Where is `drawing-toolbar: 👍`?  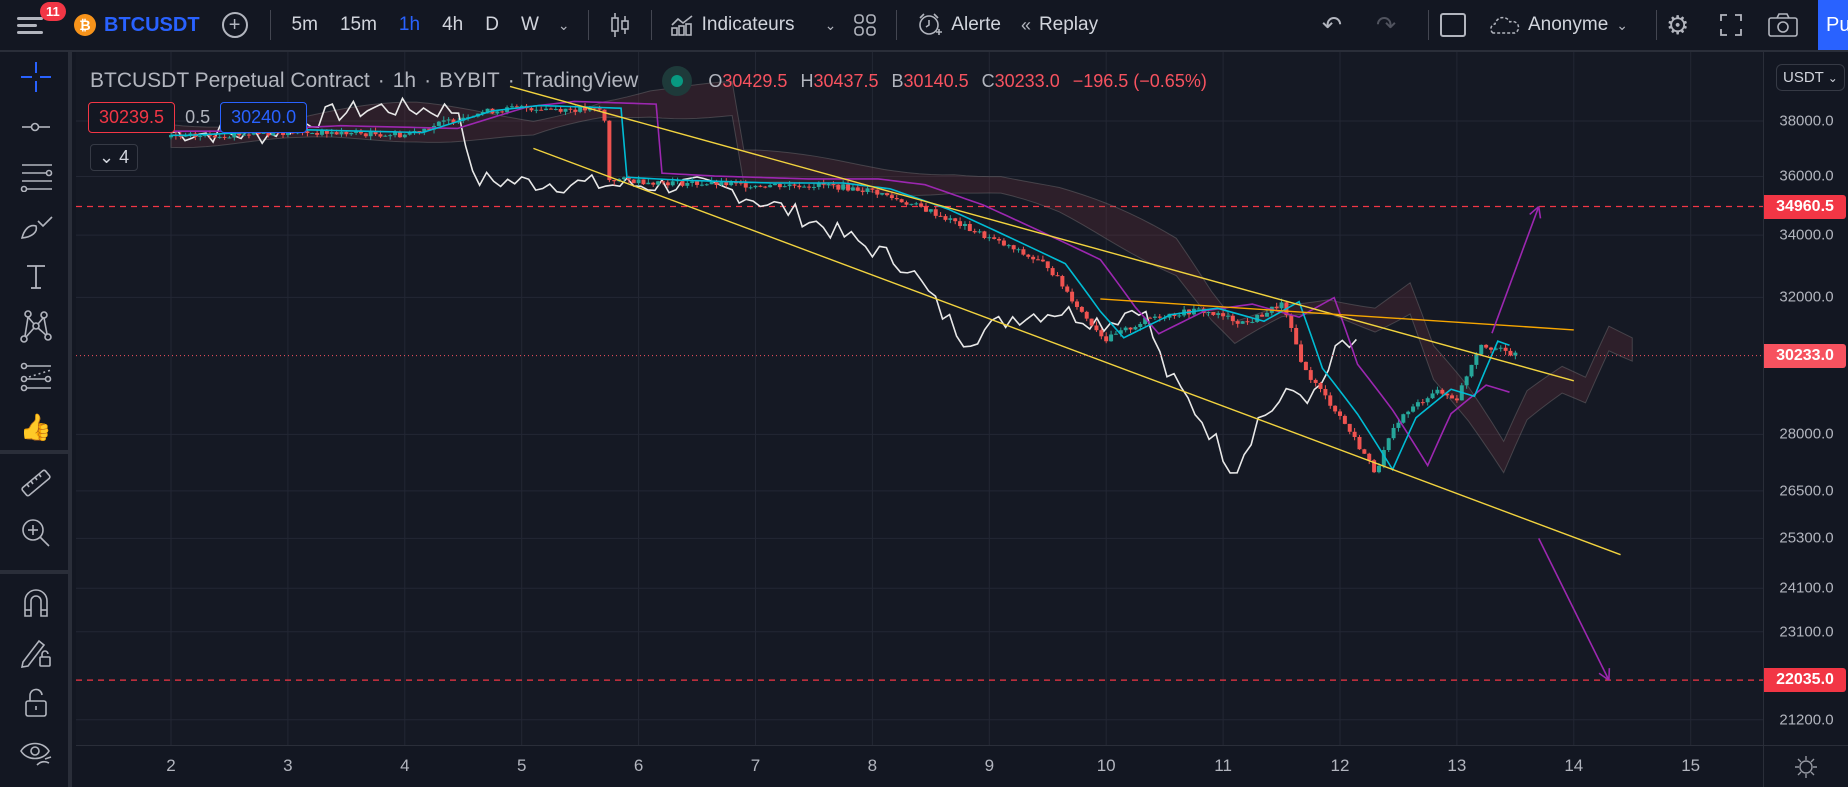
drawing-toolbar: 👍 is located at coordinates (36, 419).